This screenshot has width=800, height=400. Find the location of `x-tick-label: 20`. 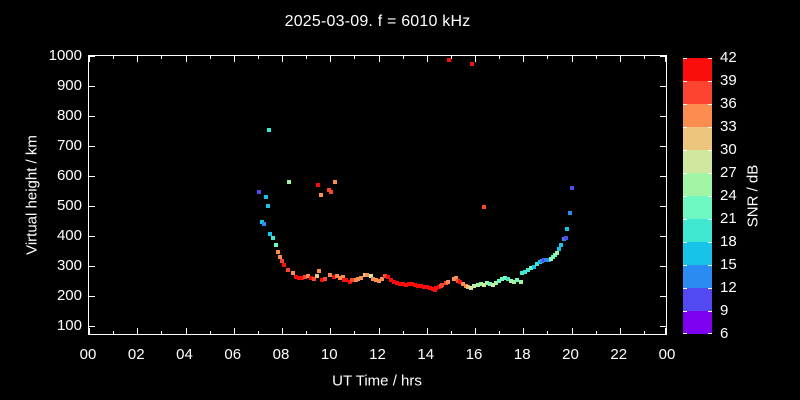

x-tick-label: 20 is located at coordinates (570, 354).